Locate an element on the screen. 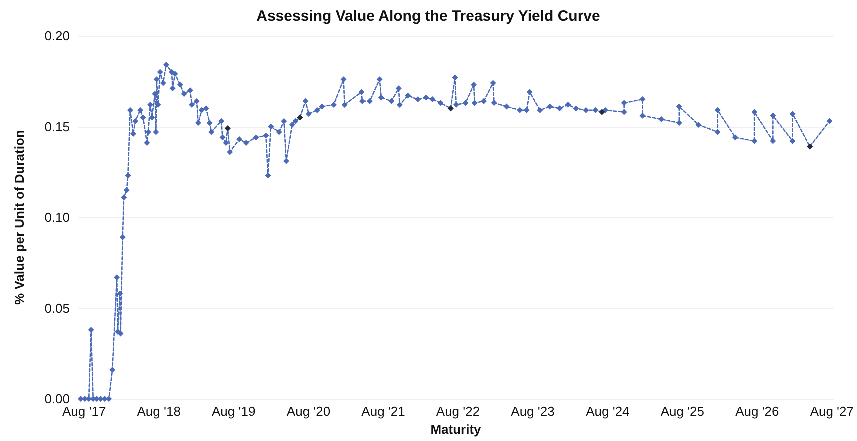 This screenshot has height=441, width=857. y-tick-label: 0.10 is located at coordinates (57, 218).